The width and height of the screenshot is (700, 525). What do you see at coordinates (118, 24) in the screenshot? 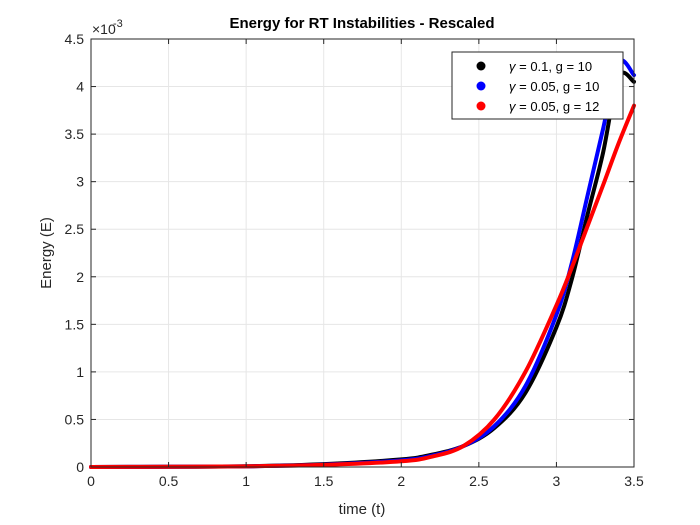
I see `y-exponent-power: -3` at bounding box center [118, 24].